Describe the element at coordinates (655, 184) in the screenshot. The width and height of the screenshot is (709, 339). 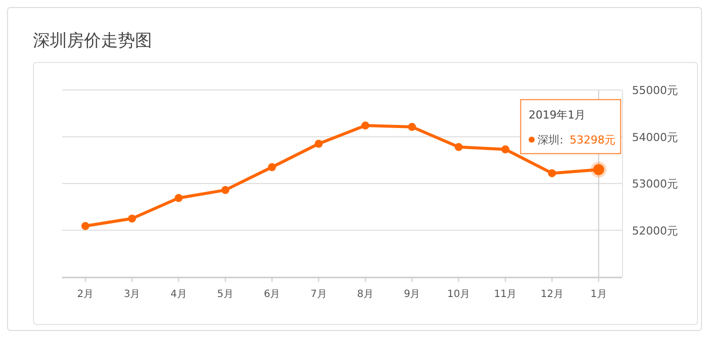
I see `y-tick-label: 53000元` at that location.